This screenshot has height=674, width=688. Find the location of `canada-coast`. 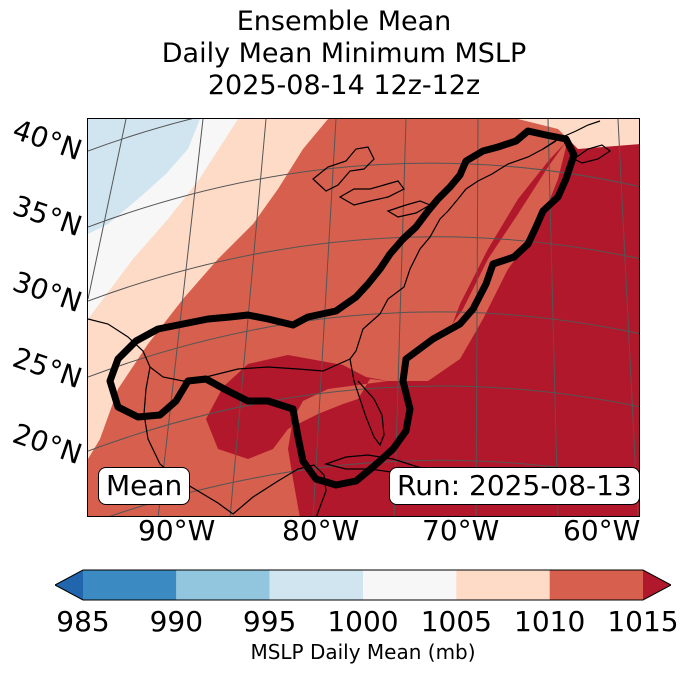

canada-coast is located at coordinates (577, 142).